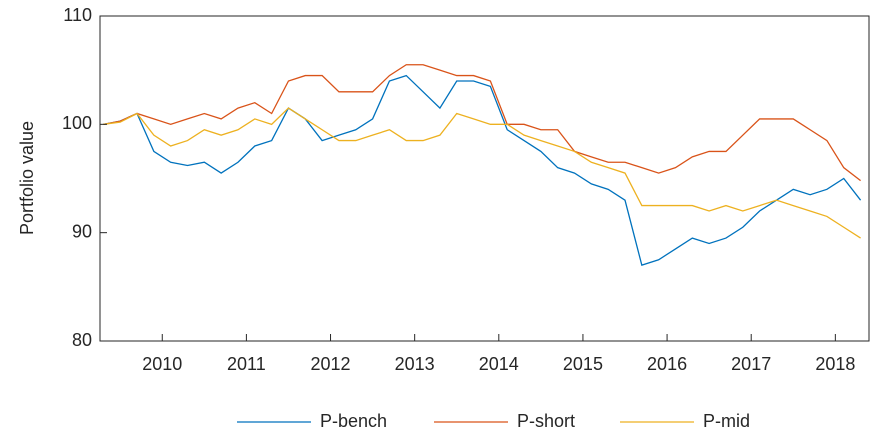 The height and width of the screenshot is (443, 870). What do you see at coordinates (546, 421) in the screenshot?
I see `legend-label: P-short` at bounding box center [546, 421].